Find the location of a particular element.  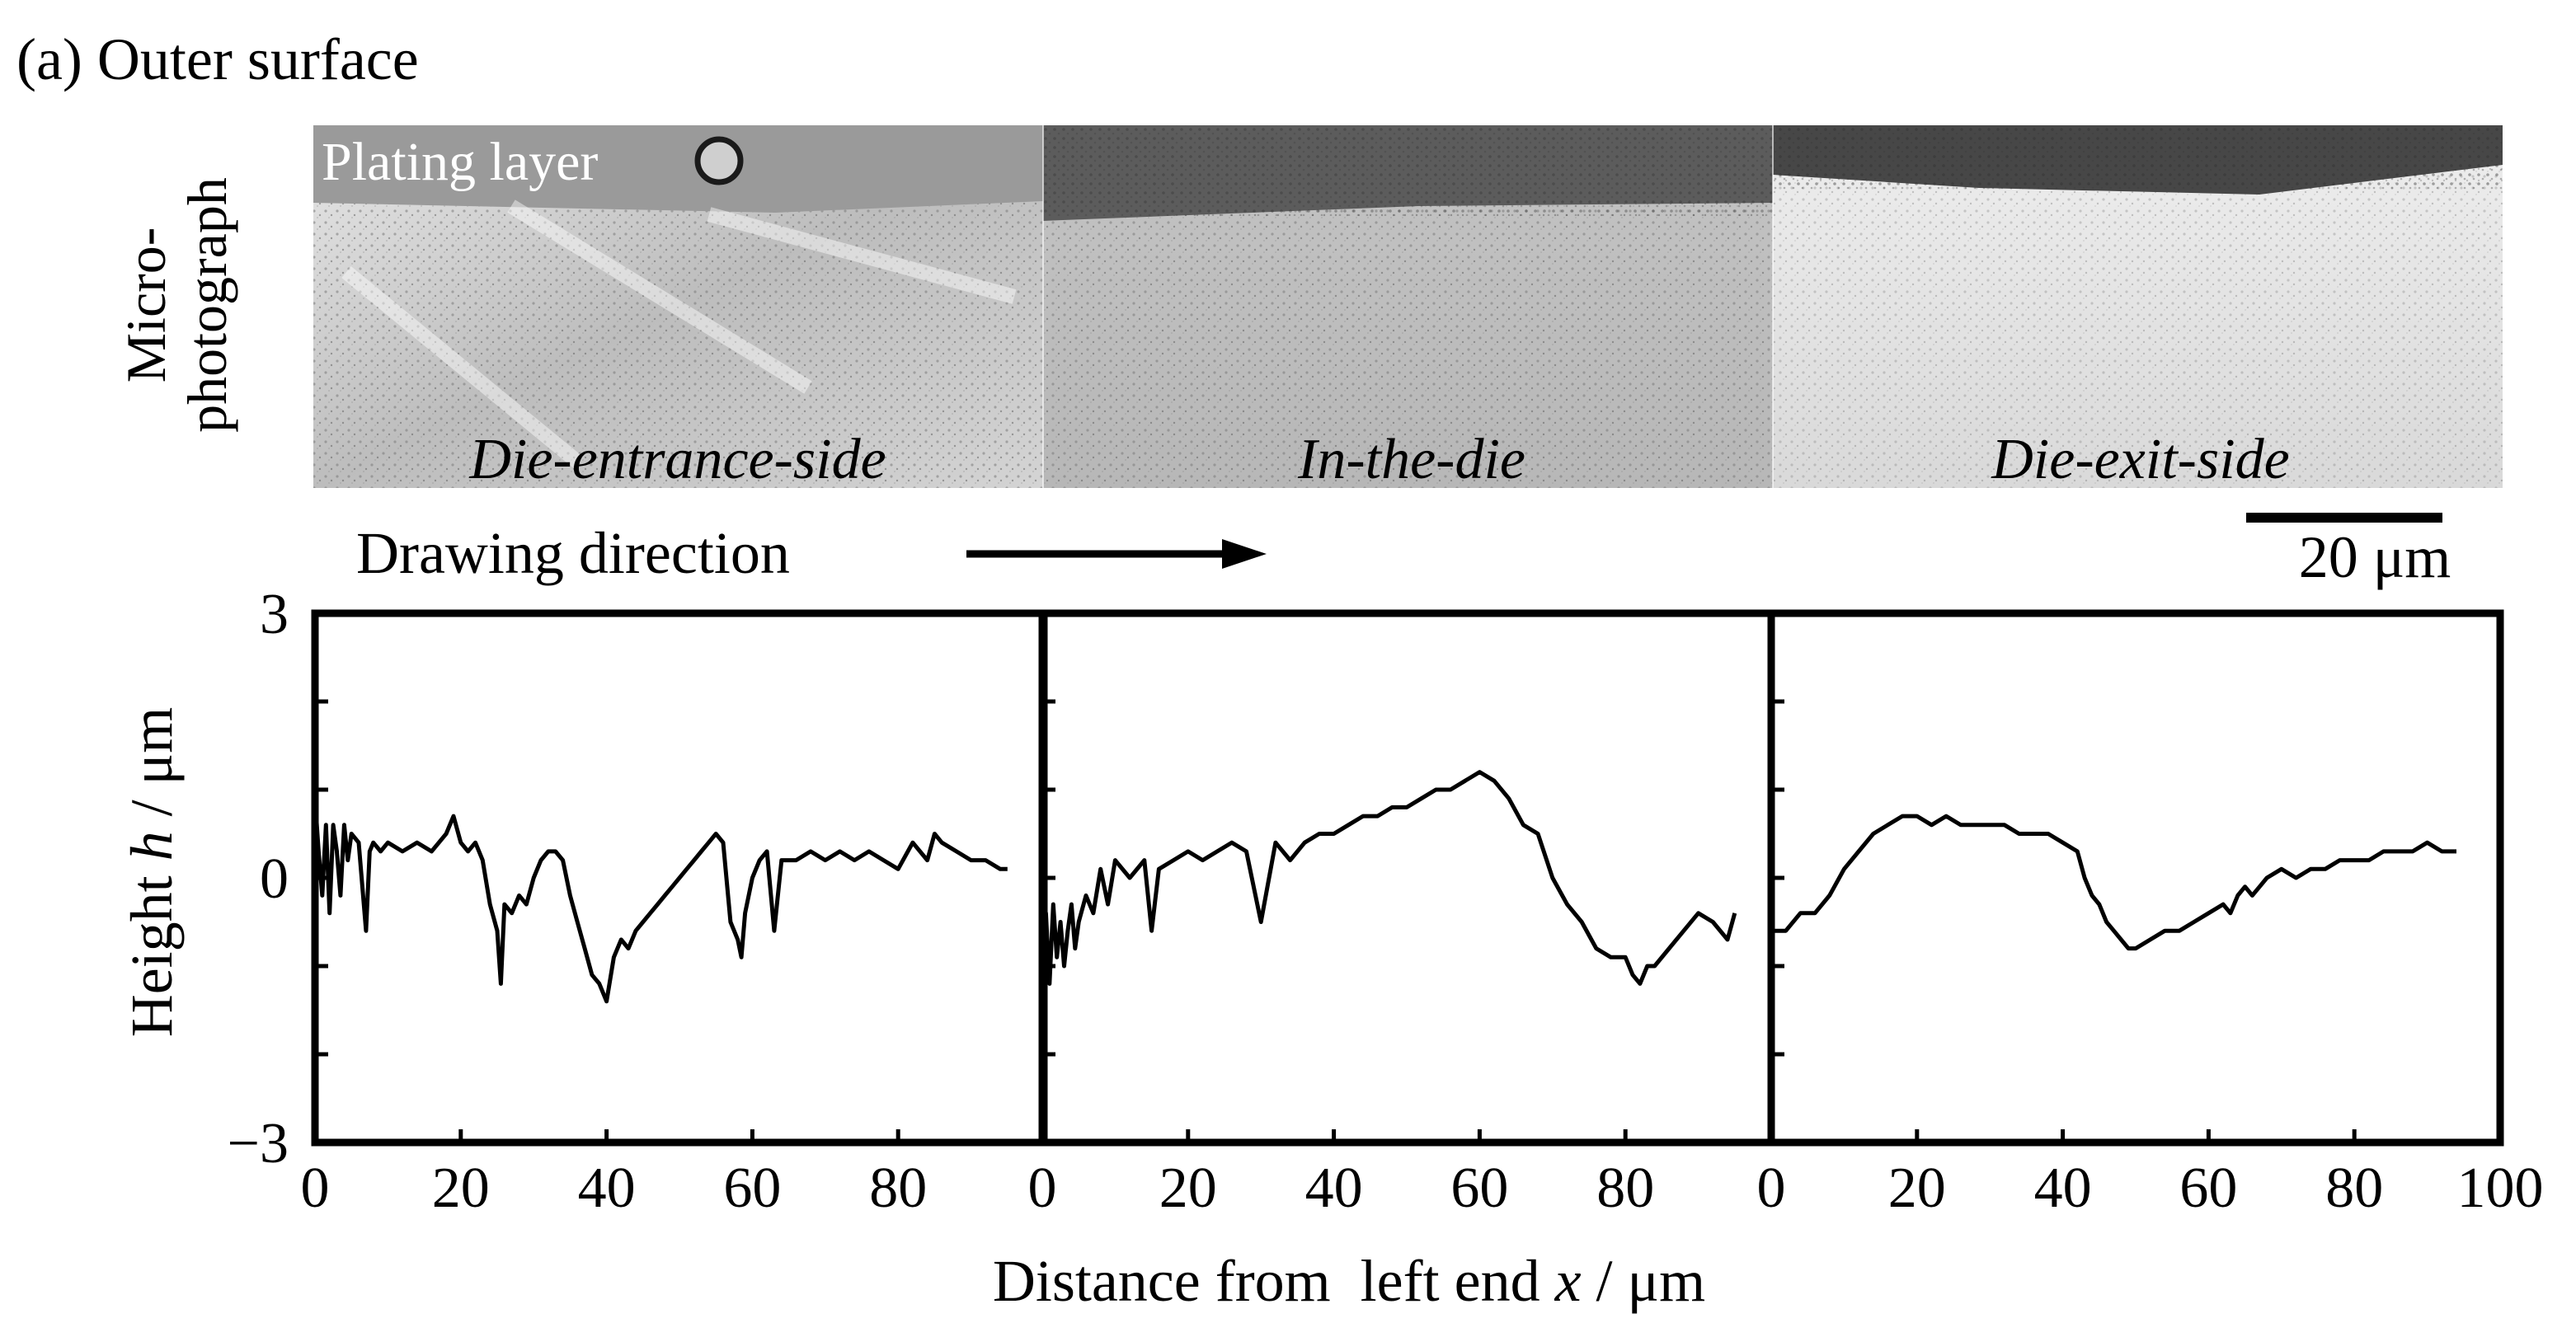

micrograph-section-middle is located at coordinates (1408, 306).